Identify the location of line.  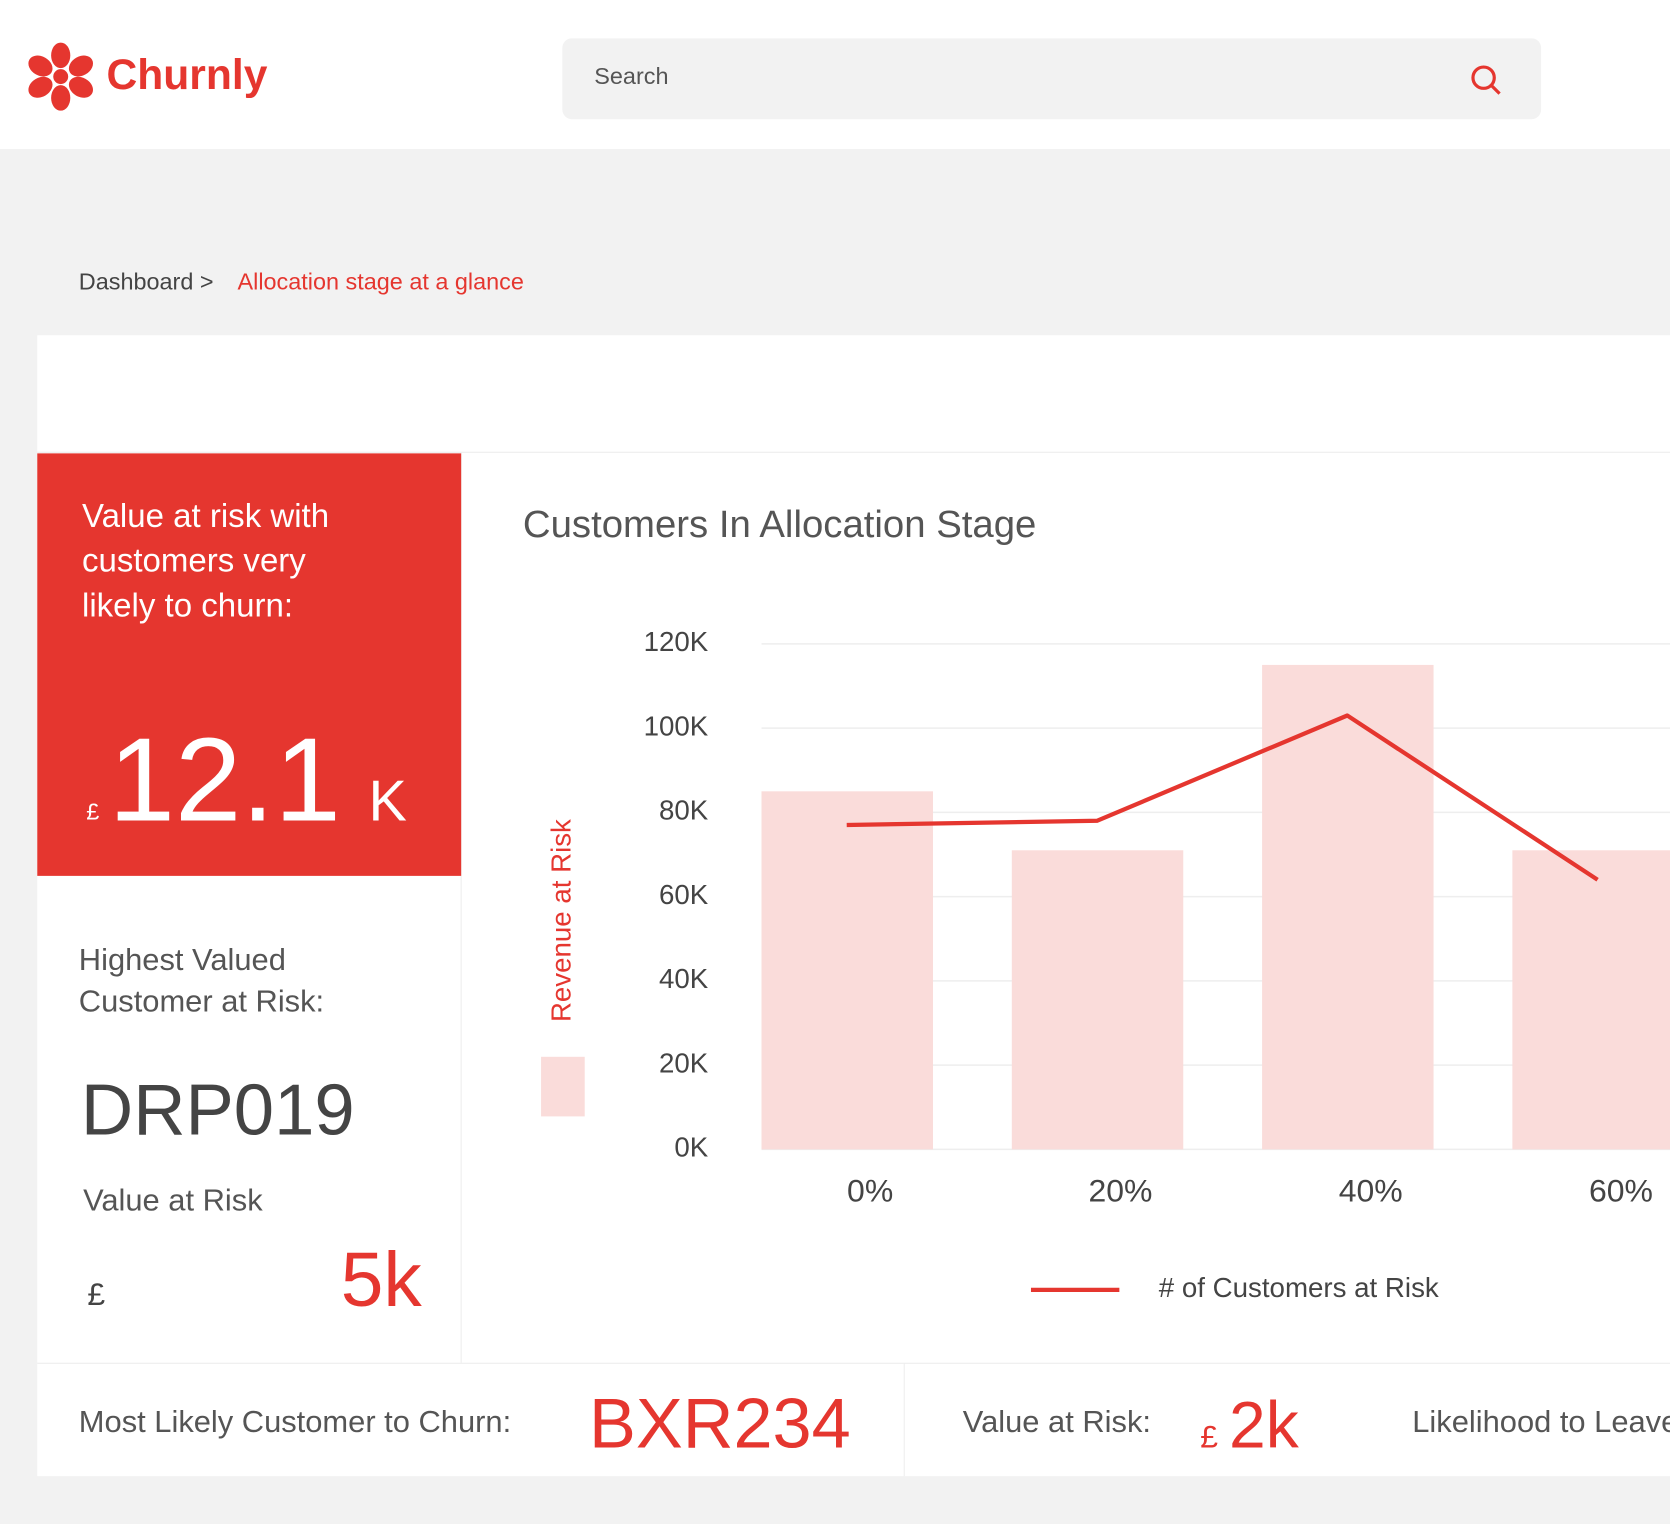
(1222, 797).